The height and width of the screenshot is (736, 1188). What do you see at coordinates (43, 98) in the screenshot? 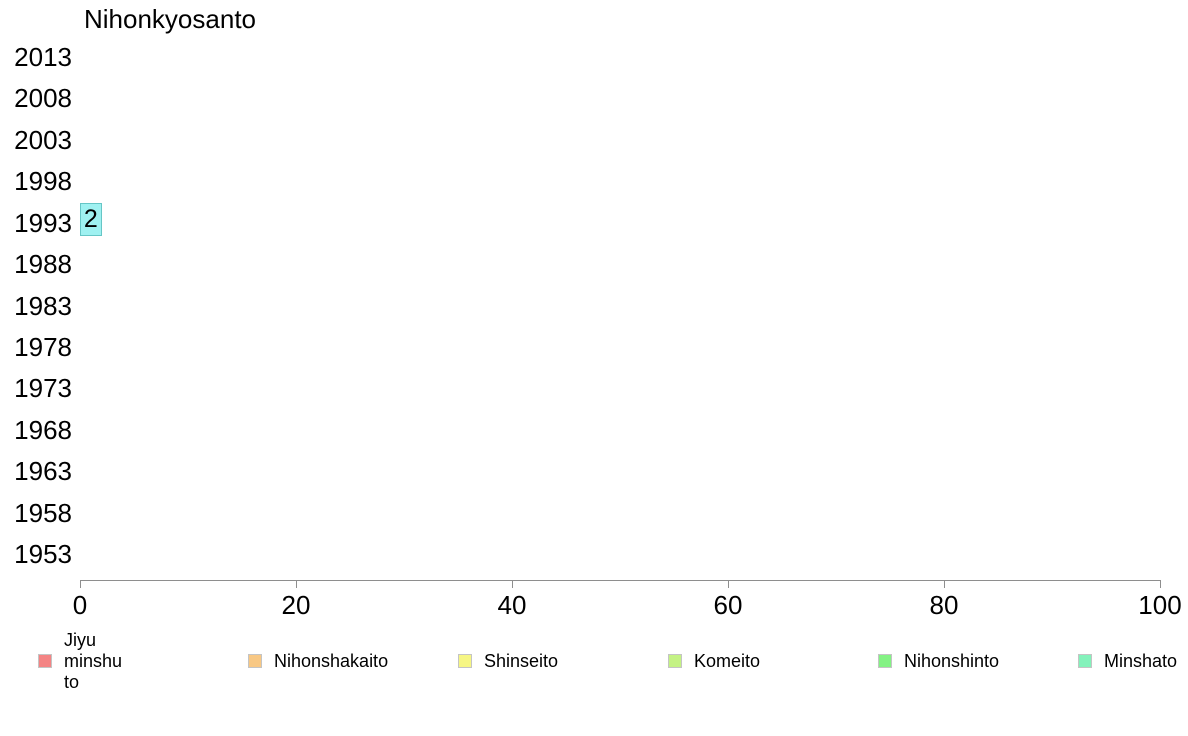
I see `y-axis-label-2008: 2008` at bounding box center [43, 98].